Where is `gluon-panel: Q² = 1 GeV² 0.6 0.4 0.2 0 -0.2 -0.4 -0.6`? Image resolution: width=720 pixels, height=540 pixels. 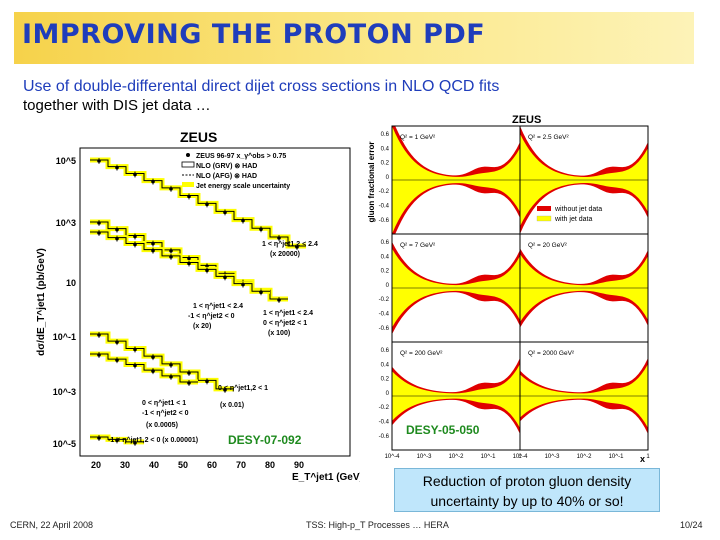 gluon-panel: Q² = 1 GeV² 0.6 0.4 0.2 0 -0.2 -0.4 -0.6 is located at coordinates (450, 180).